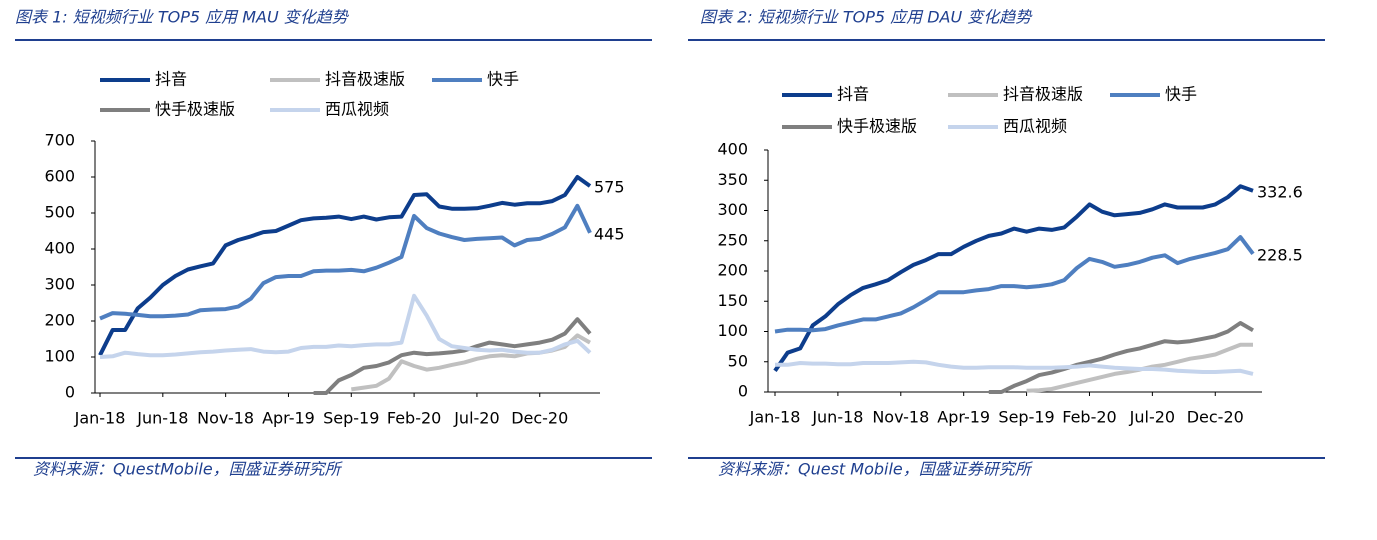 This screenshot has width=1377, height=540. What do you see at coordinates (732, 300) in the screenshot?
I see `y-tick-label: 150` at bounding box center [732, 300].